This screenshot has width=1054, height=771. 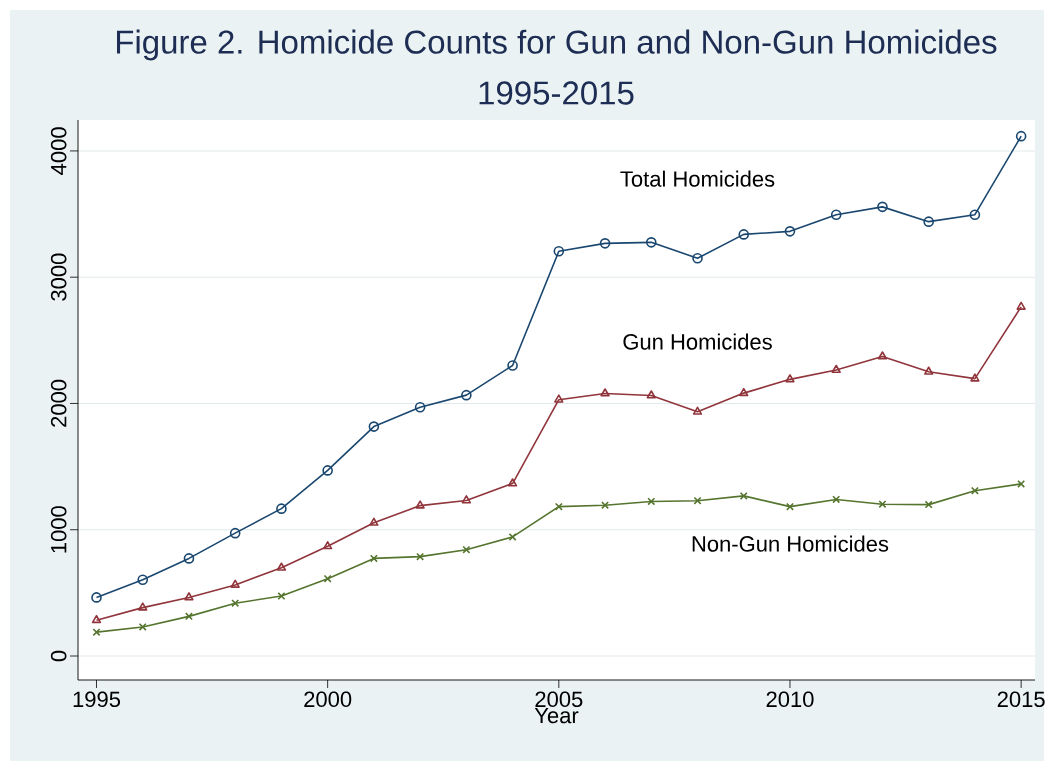 I want to click on x-tick-label: 1995, so click(x=97, y=699).